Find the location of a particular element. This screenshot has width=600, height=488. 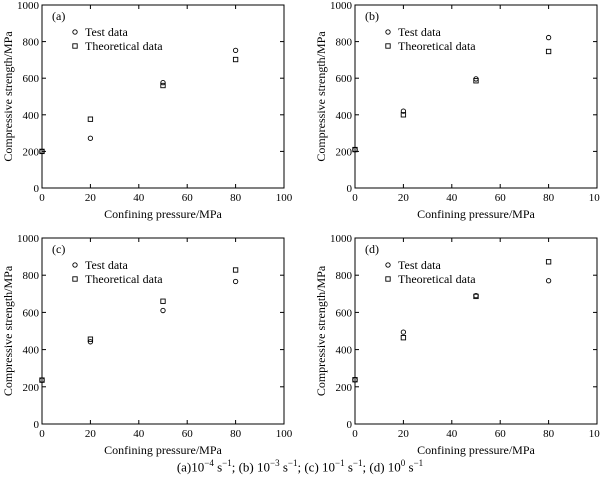

y-tick-label-b-800: 800 is located at coordinates (344, 43).